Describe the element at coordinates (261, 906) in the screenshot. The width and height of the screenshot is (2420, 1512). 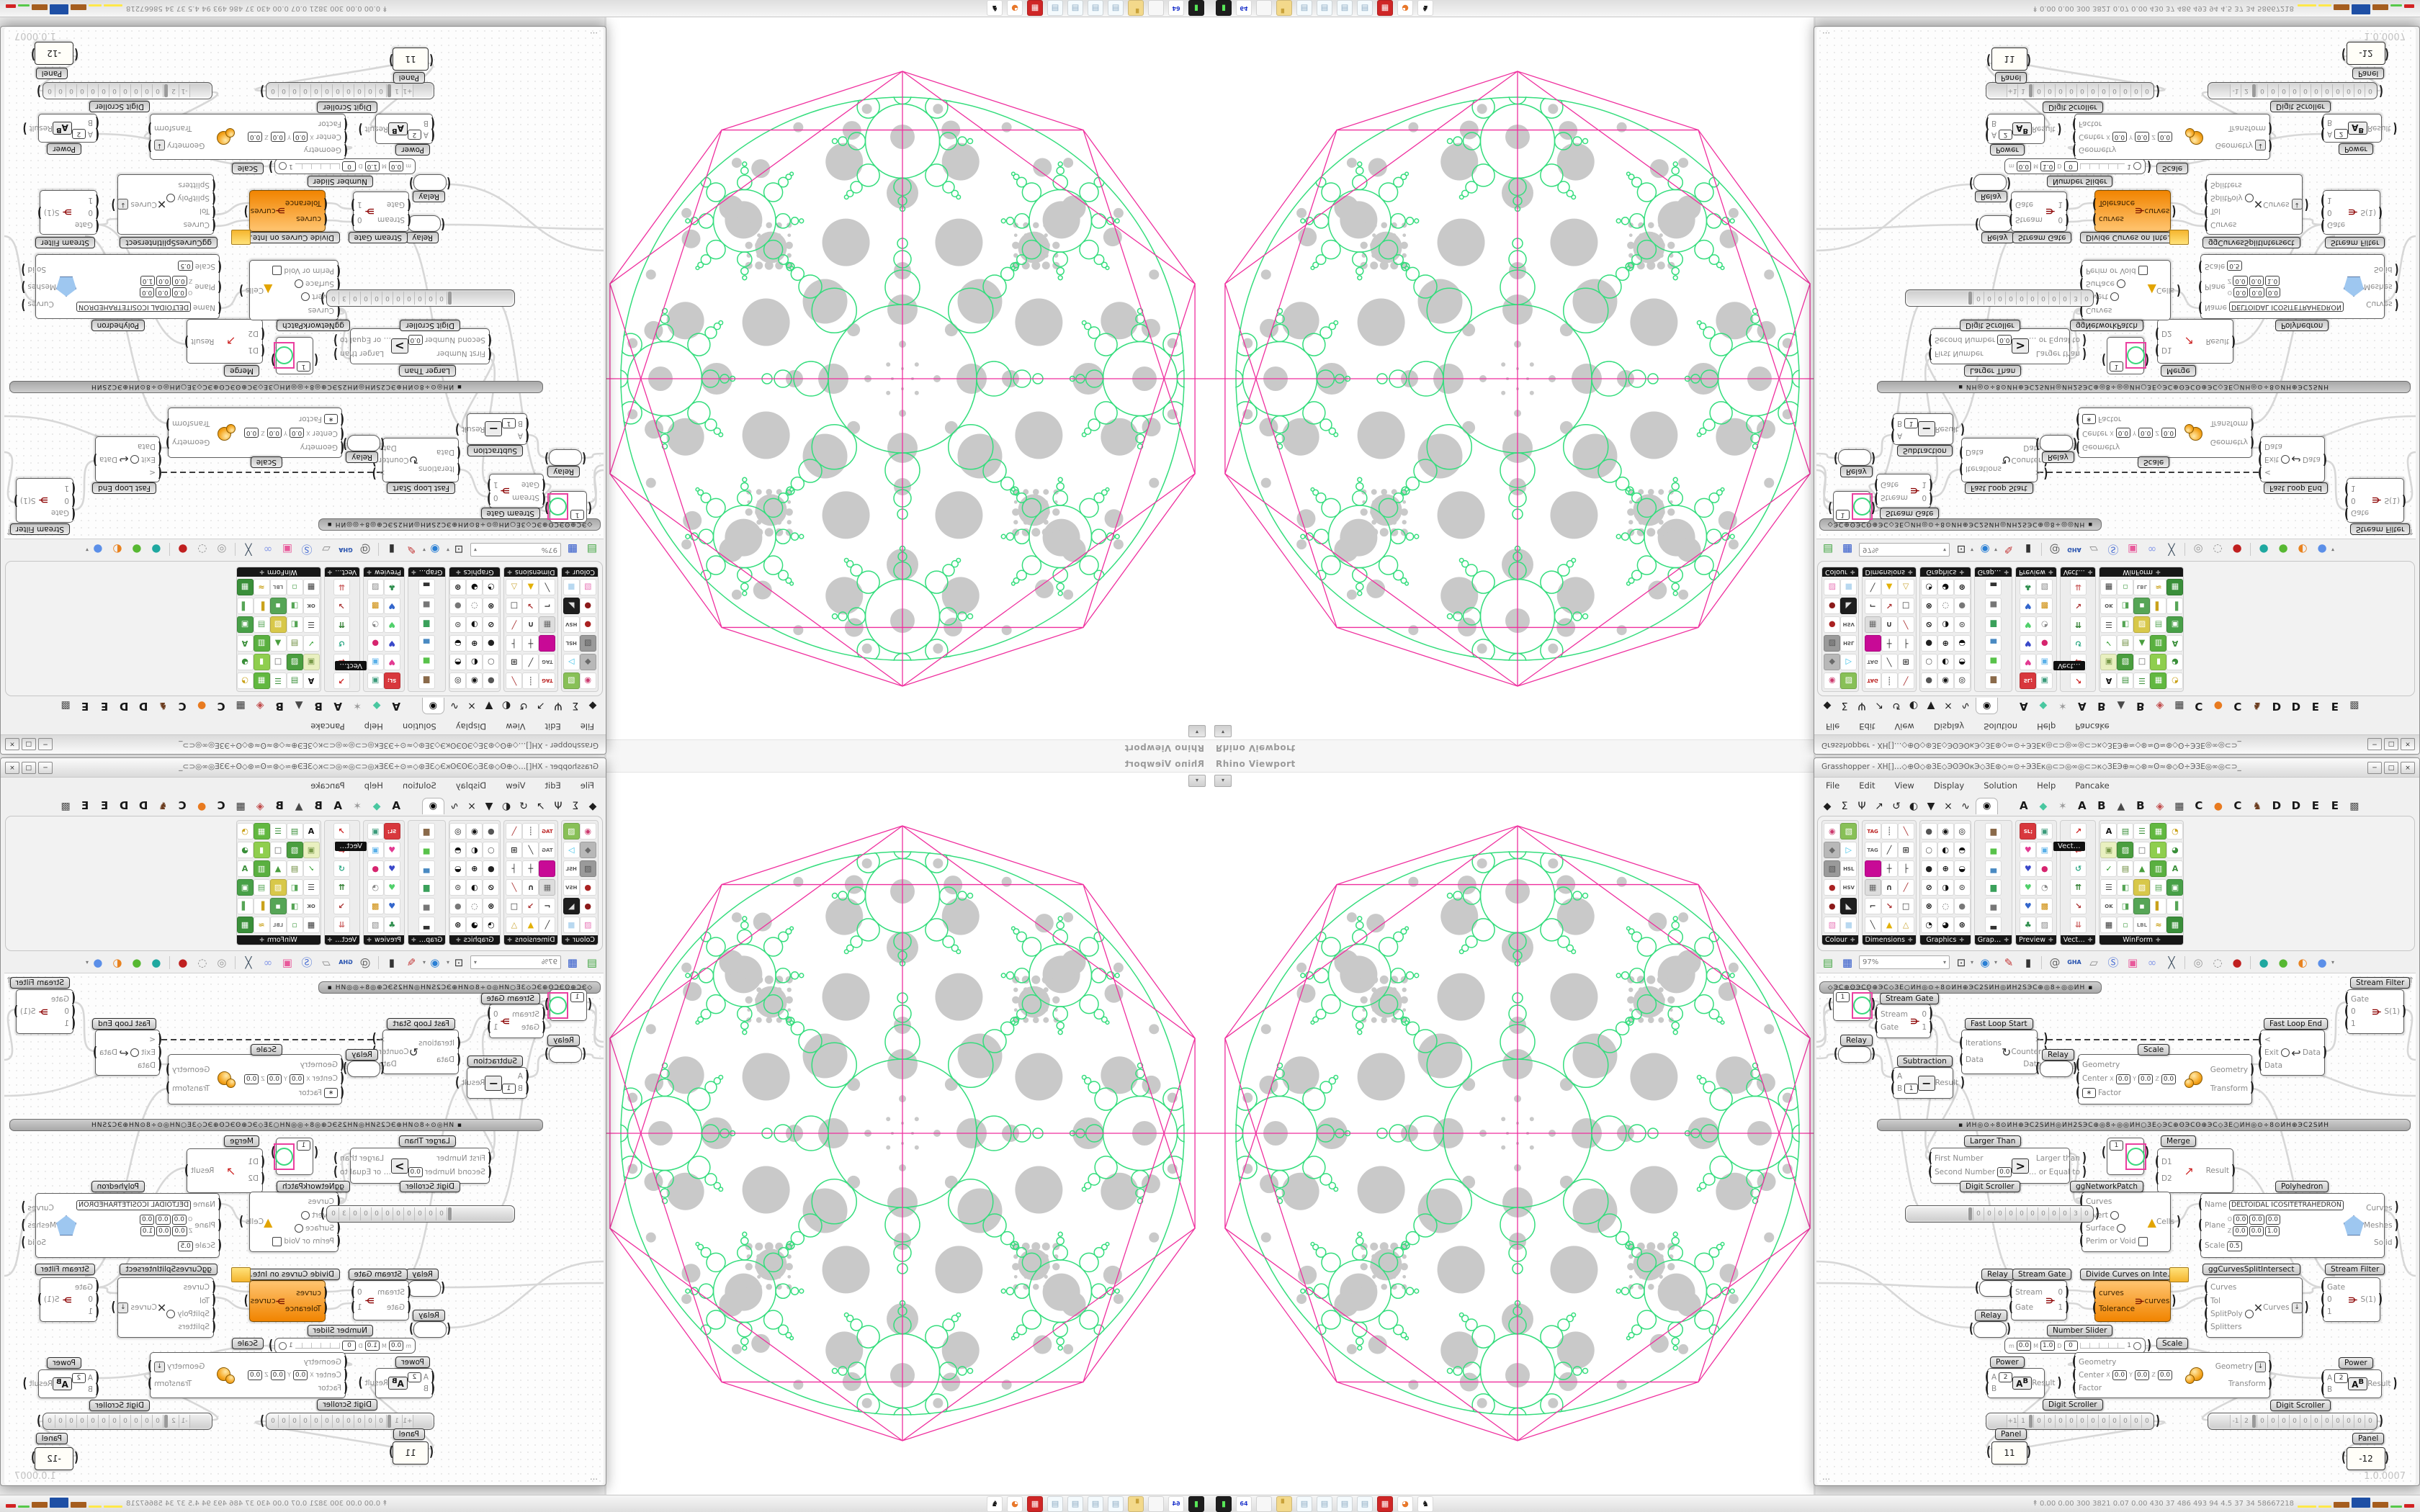
I see `palette-icon: ▌` at that location.